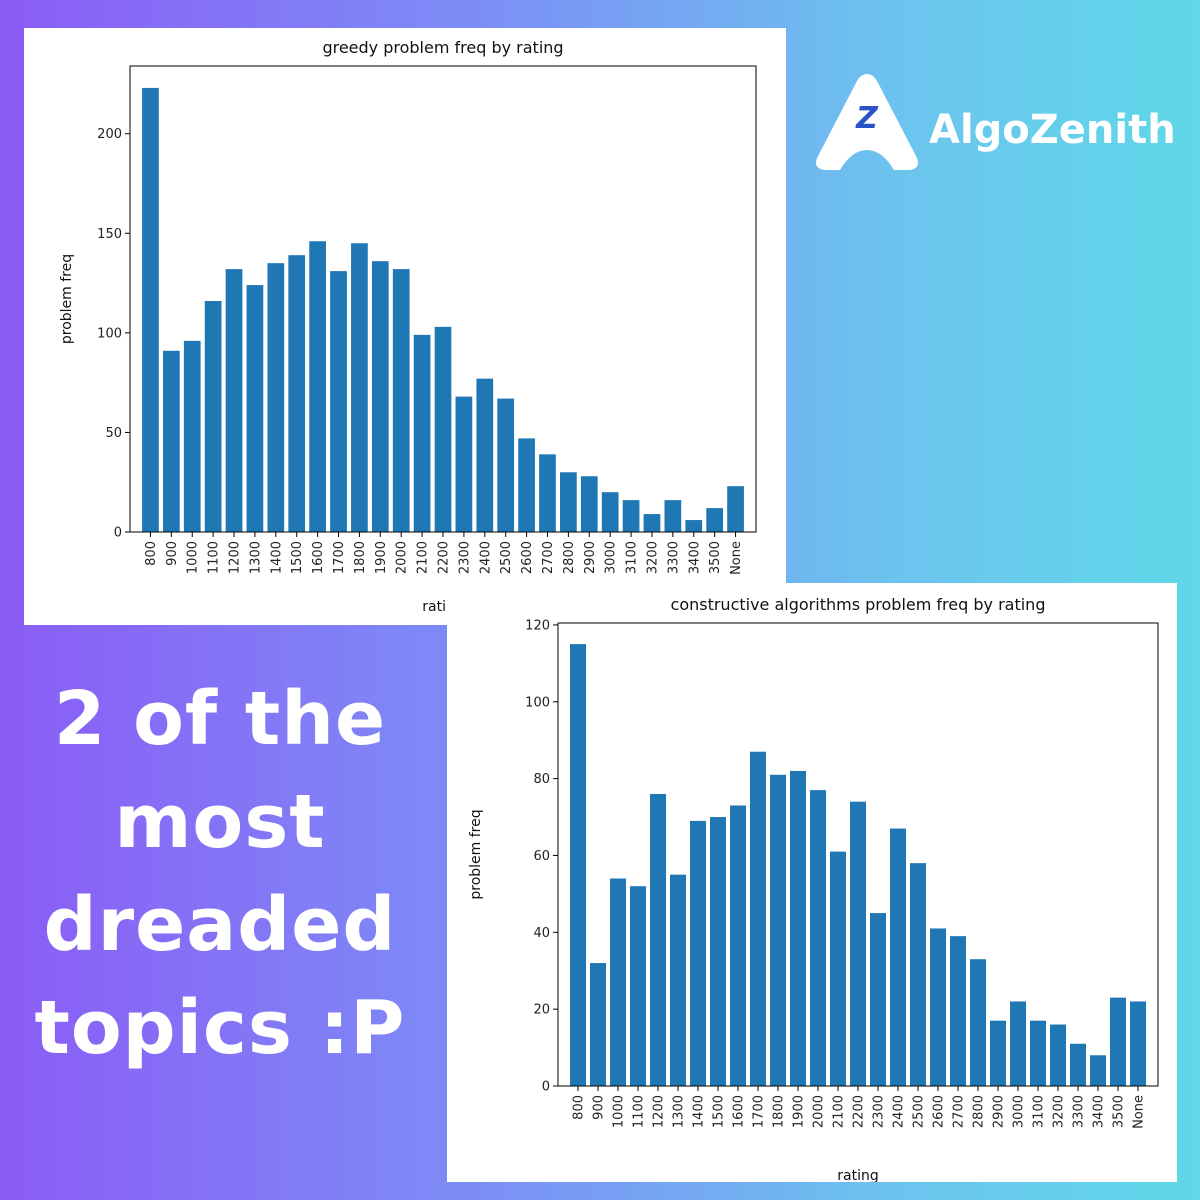 This screenshot has height=1200, width=1200. What do you see at coordinates (1052, 130) in the screenshot?
I see `brand-name: AlgoZenith` at bounding box center [1052, 130].